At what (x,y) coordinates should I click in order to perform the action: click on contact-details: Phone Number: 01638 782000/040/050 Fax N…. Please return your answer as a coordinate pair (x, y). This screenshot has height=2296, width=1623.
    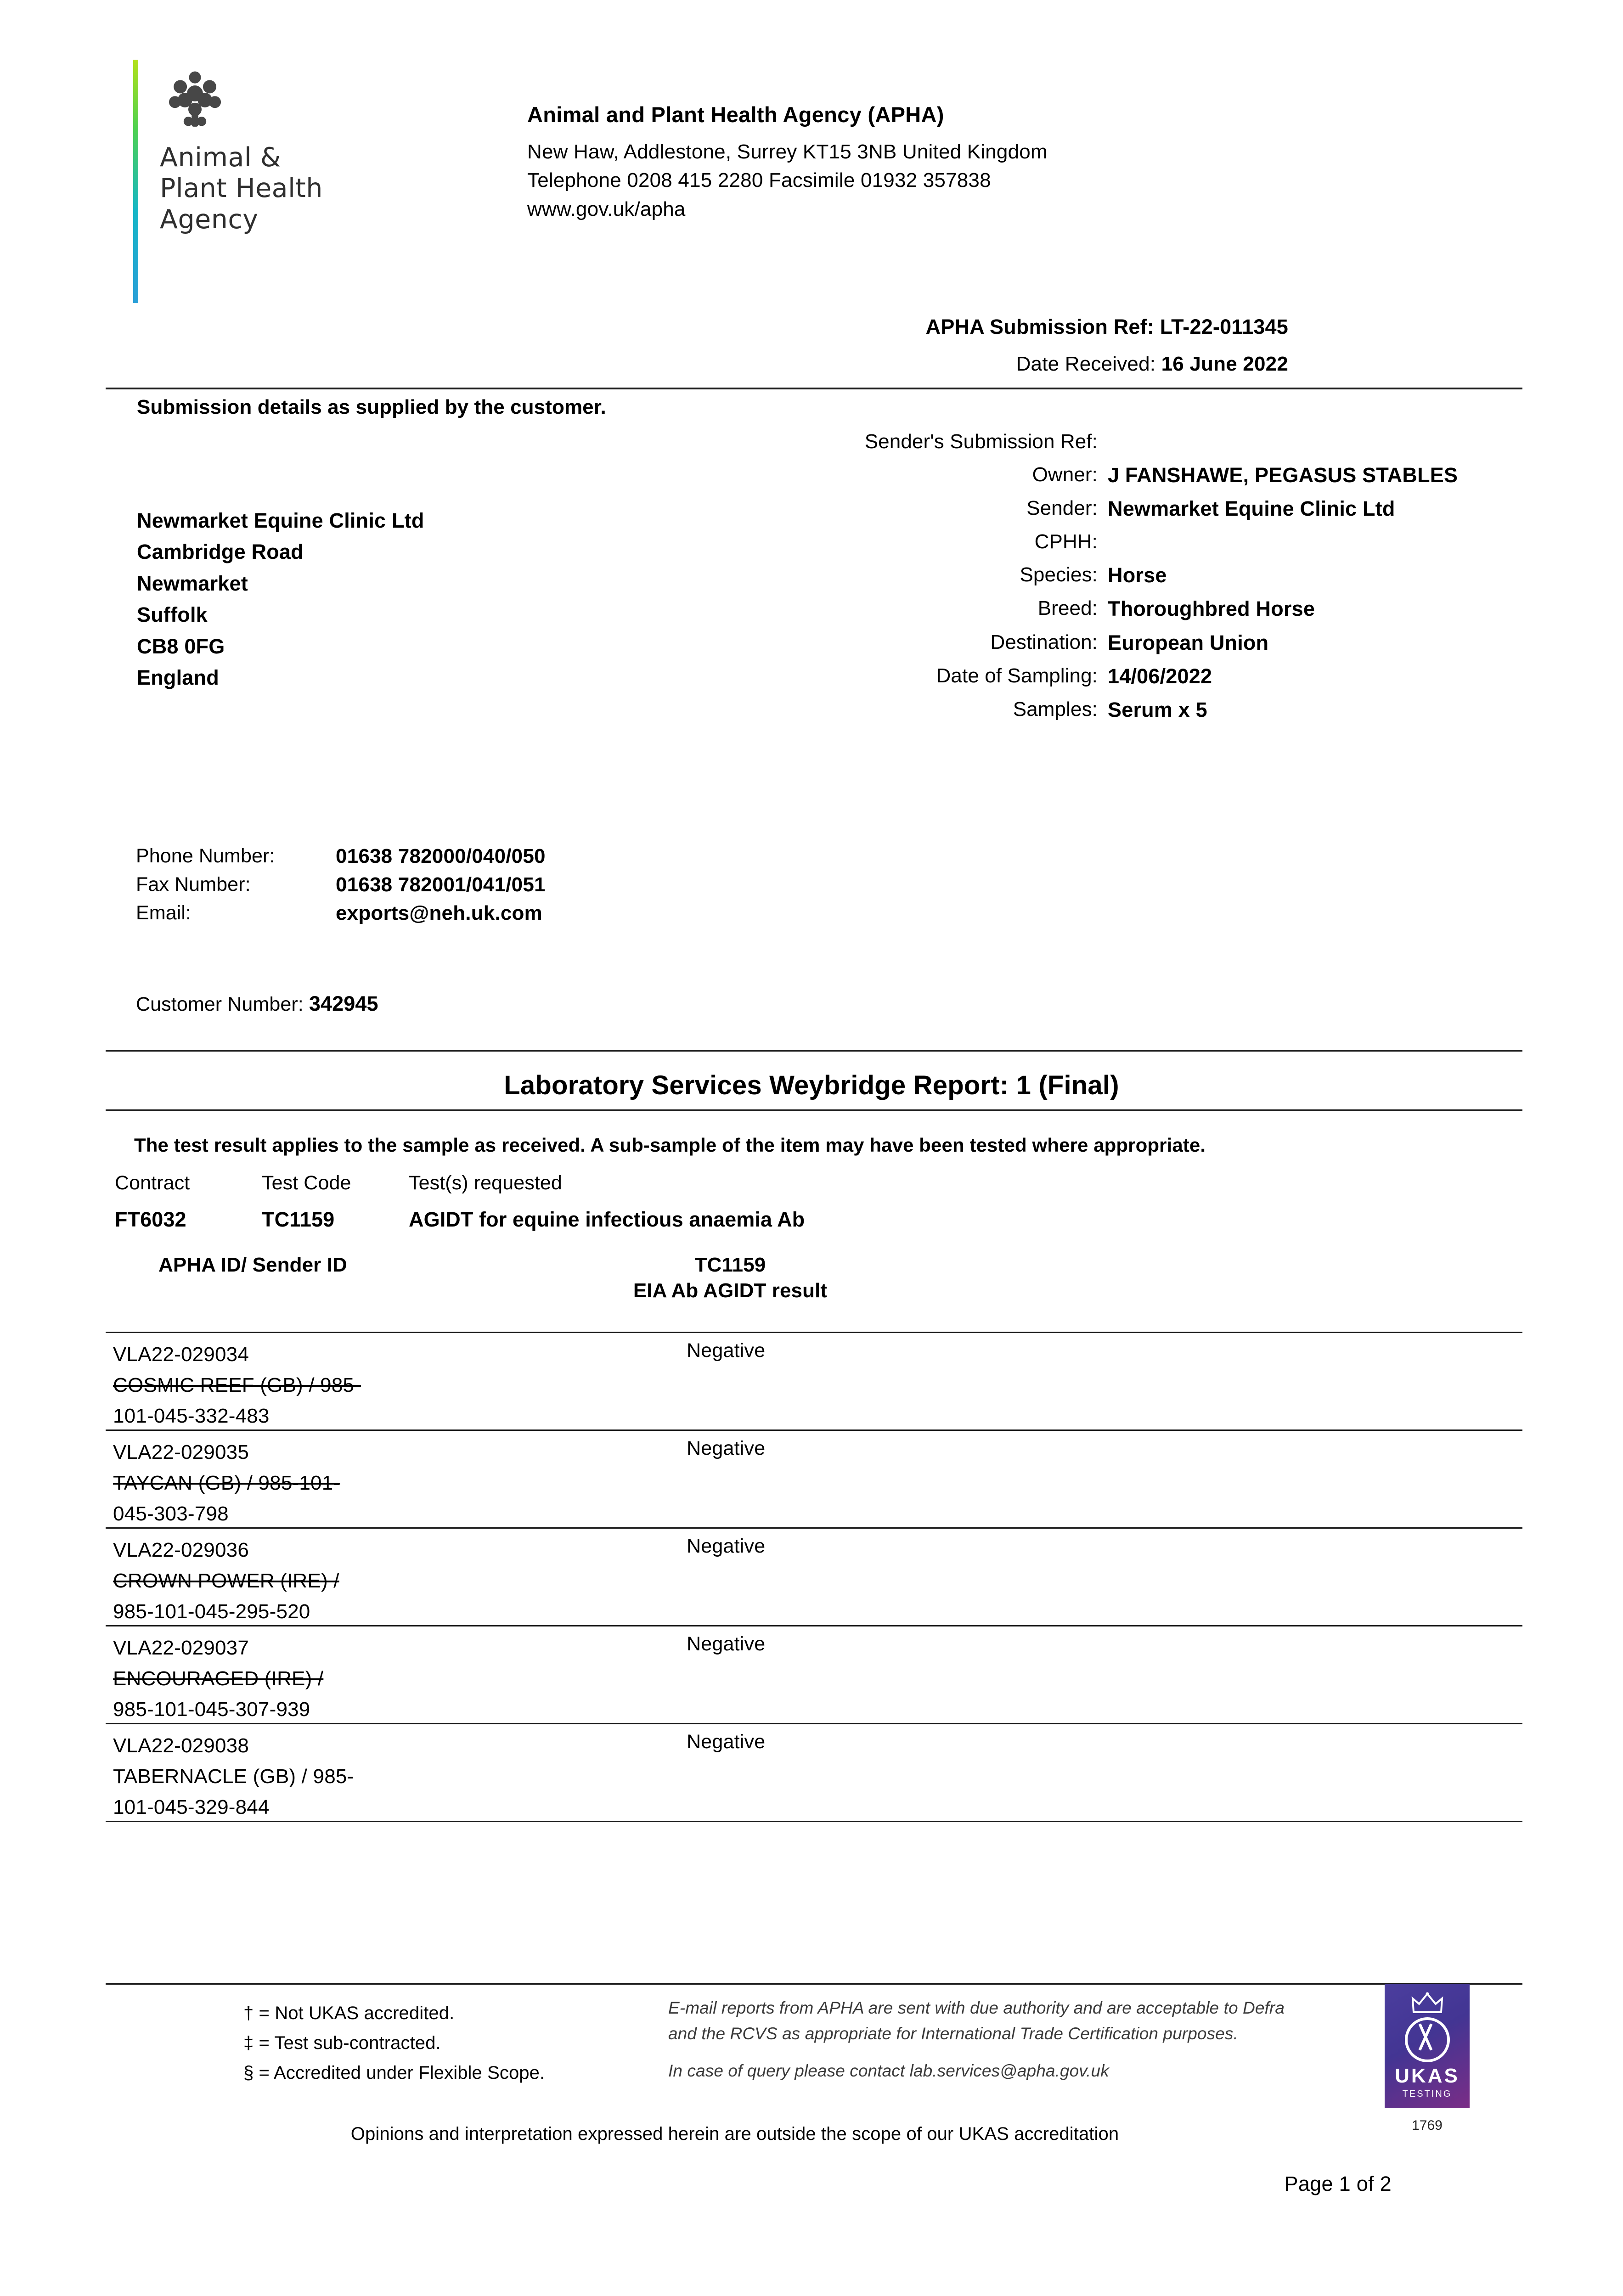
    Looking at the image, I should click on (435, 887).